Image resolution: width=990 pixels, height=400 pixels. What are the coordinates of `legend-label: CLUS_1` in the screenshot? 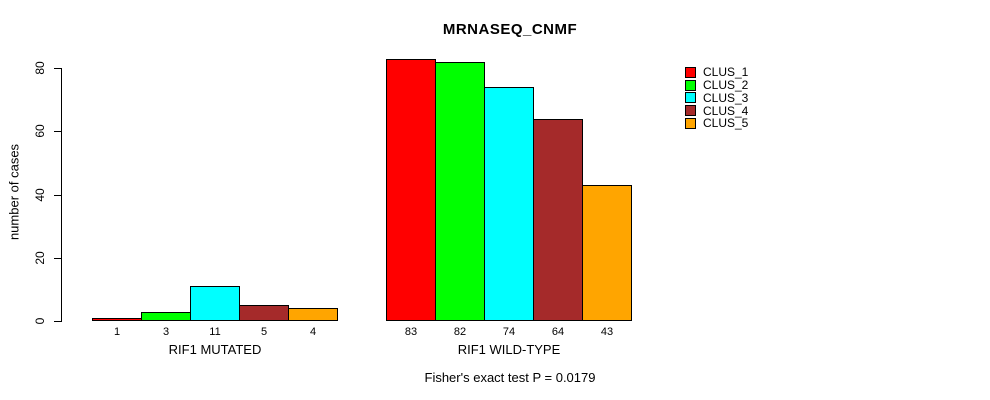 It's located at (726, 72).